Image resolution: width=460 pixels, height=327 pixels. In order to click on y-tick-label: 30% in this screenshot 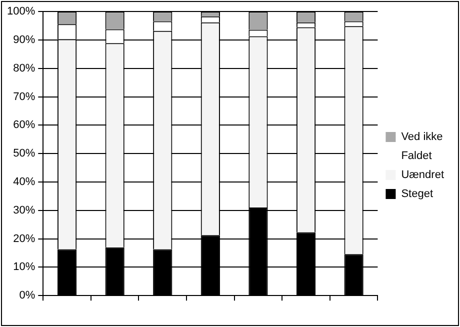, I will do `click(24, 210)`.